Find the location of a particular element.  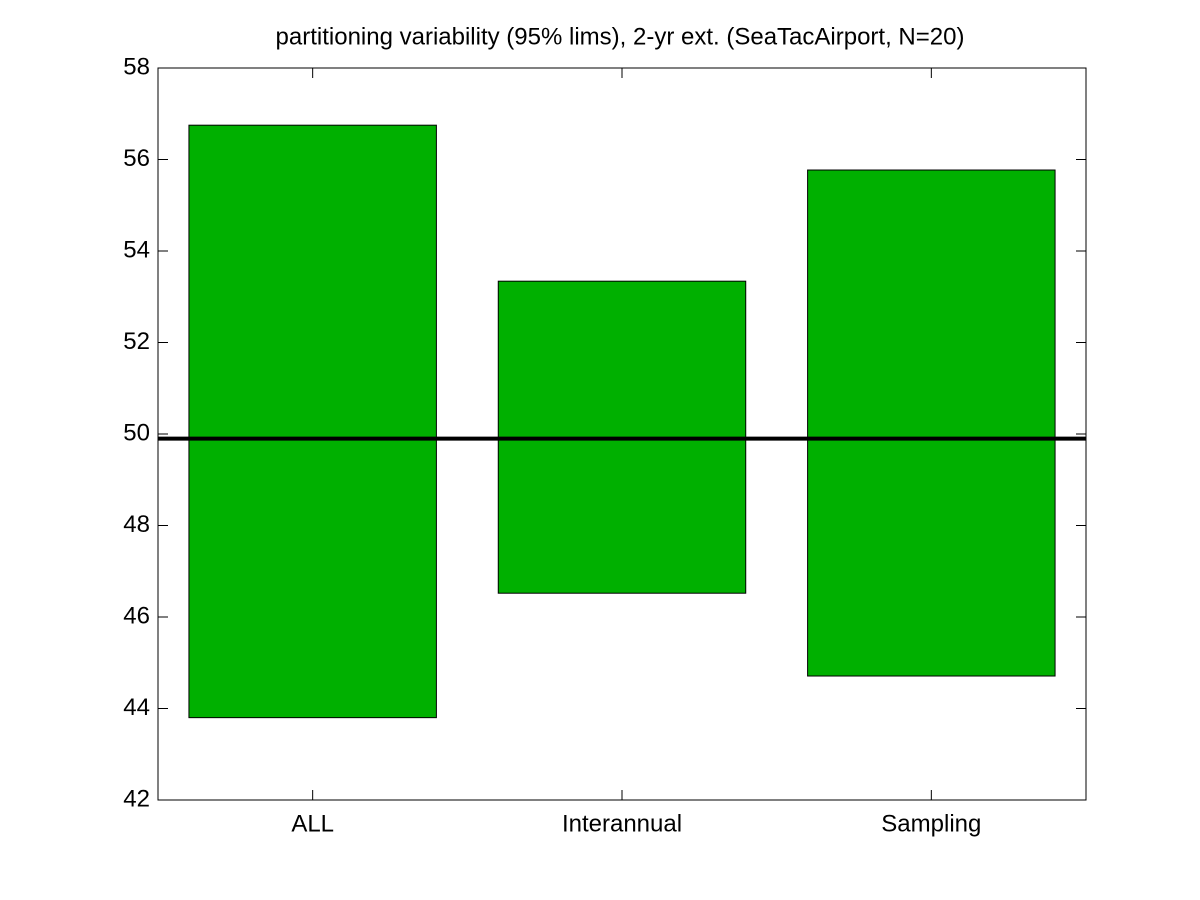

y-tick-label: 52 is located at coordinates (136, 341).